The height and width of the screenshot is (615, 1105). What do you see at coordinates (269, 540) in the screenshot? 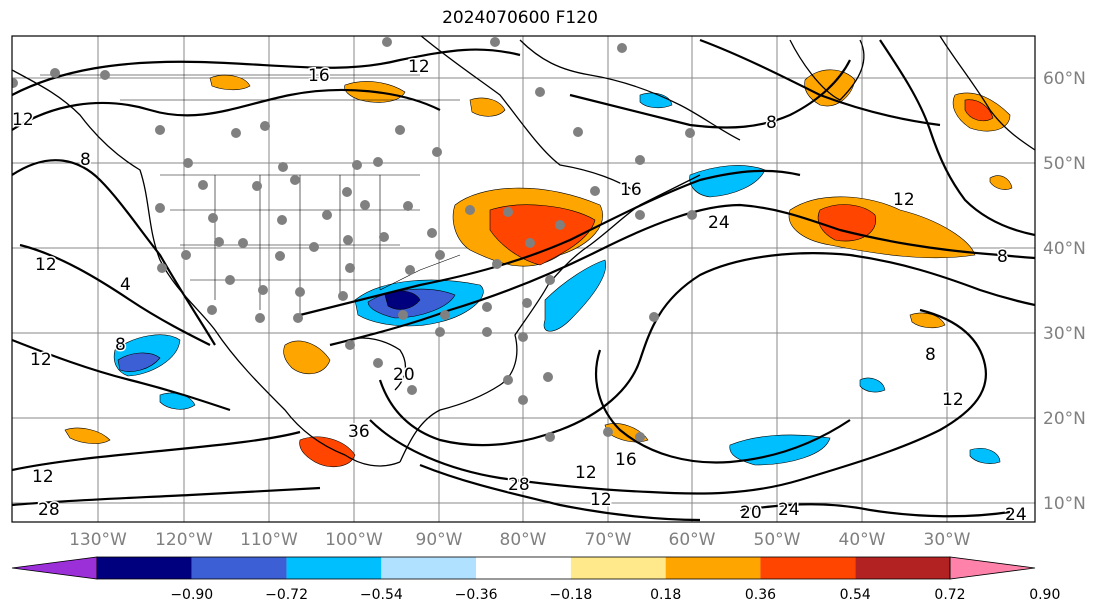
I see `lon-label: 110°W` at bounding box center [269, 540].